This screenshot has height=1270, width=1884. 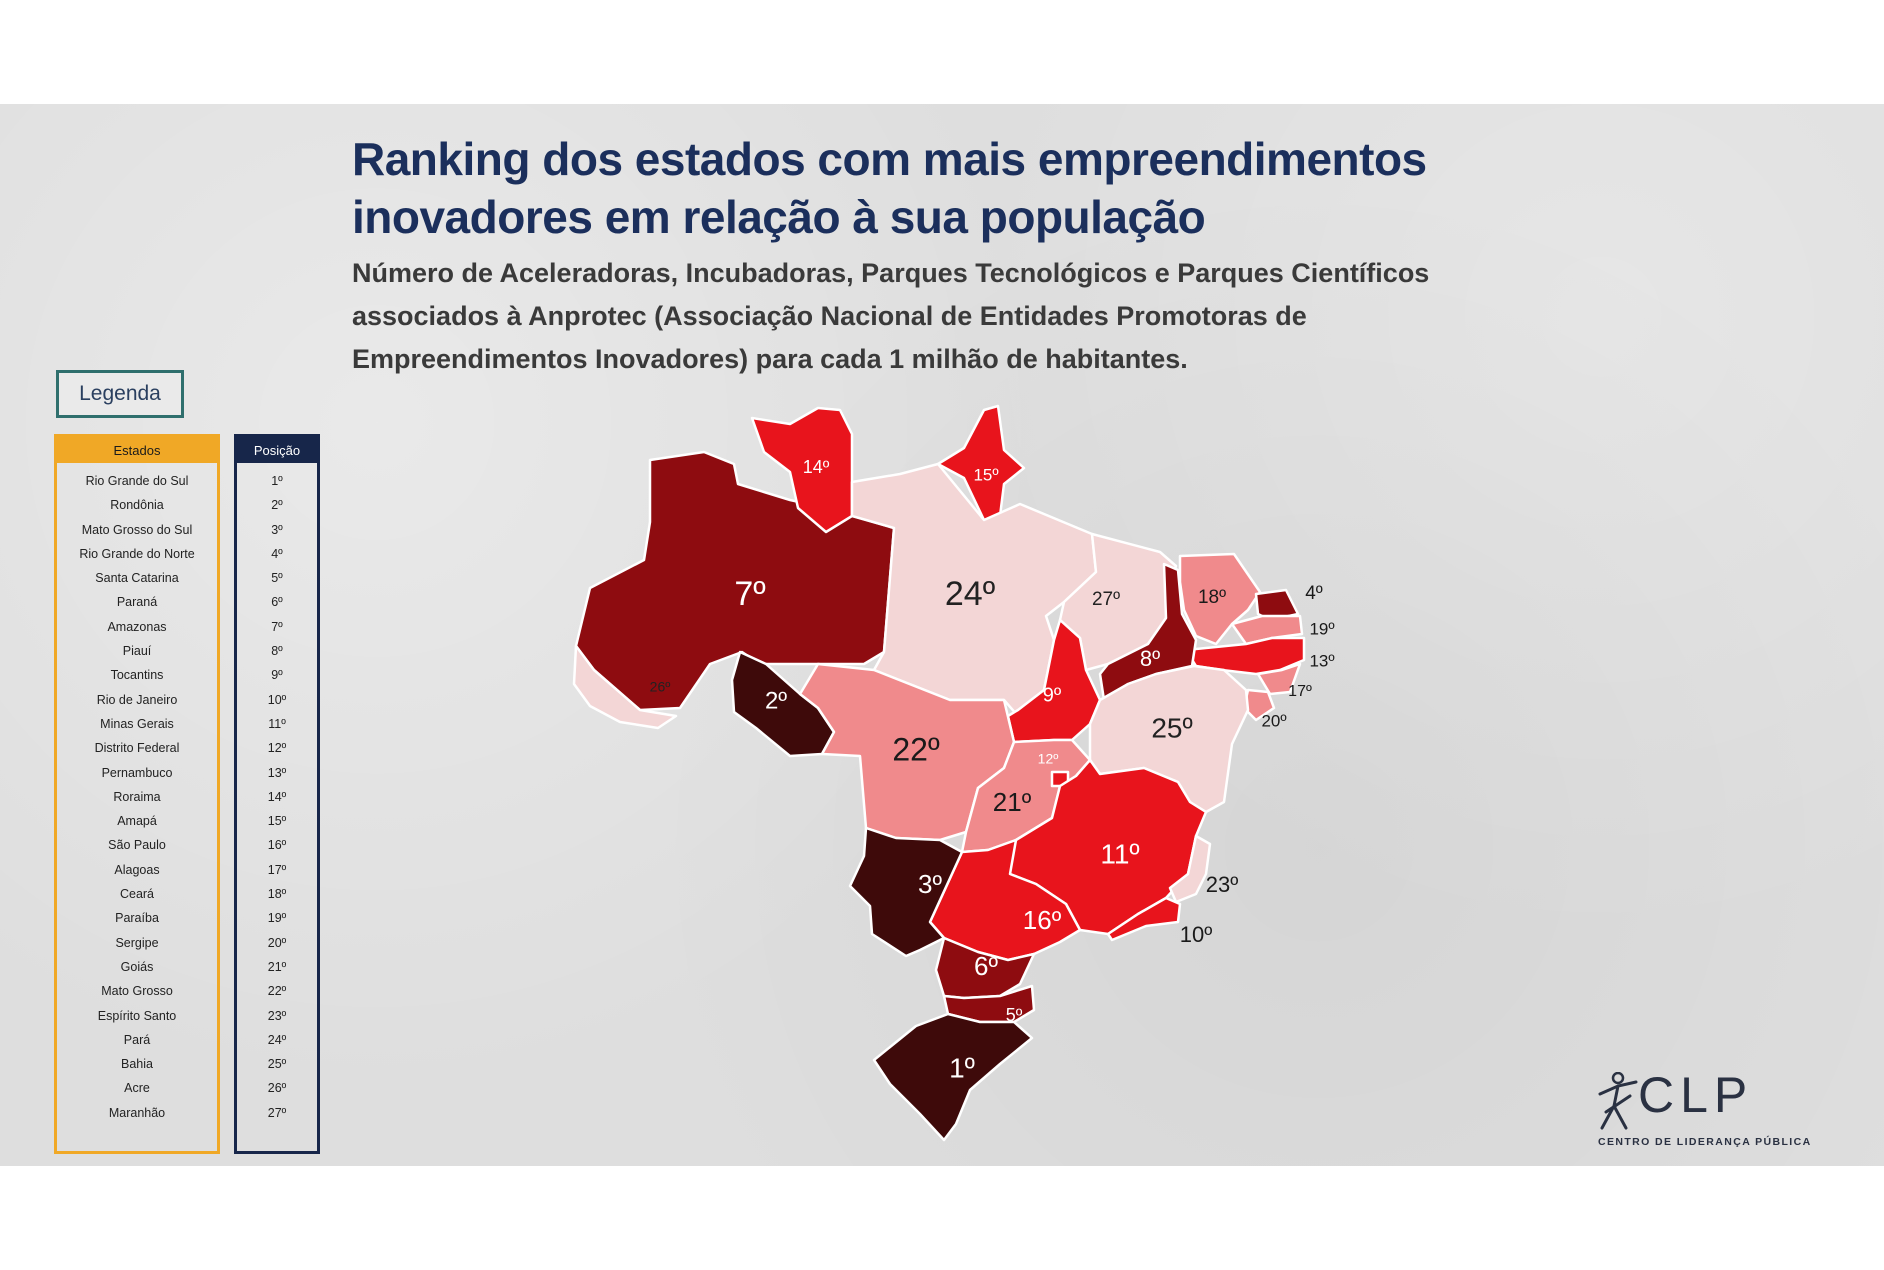 What do you see at coordinates (277, 1112) in the screenshot?
I see `legend-position-item: 27º` at bounding box center [277, 1112].